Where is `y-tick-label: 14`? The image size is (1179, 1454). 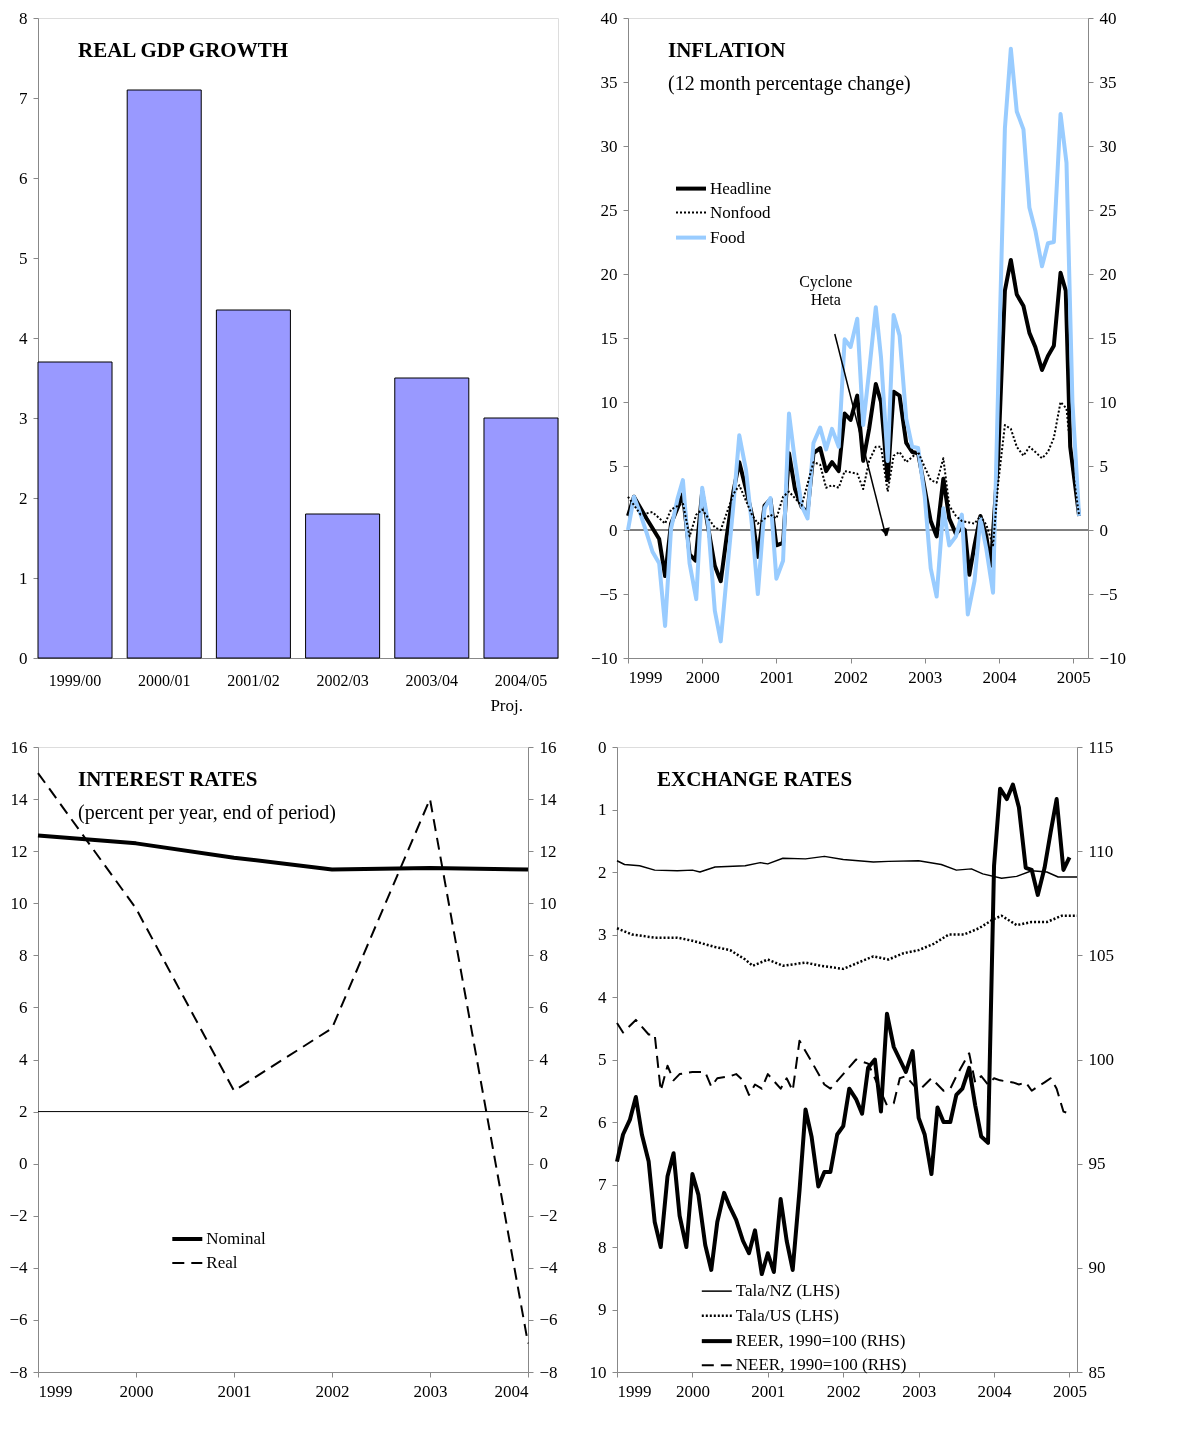
y-tick-label: 14 is located at coordinates (19, 799).